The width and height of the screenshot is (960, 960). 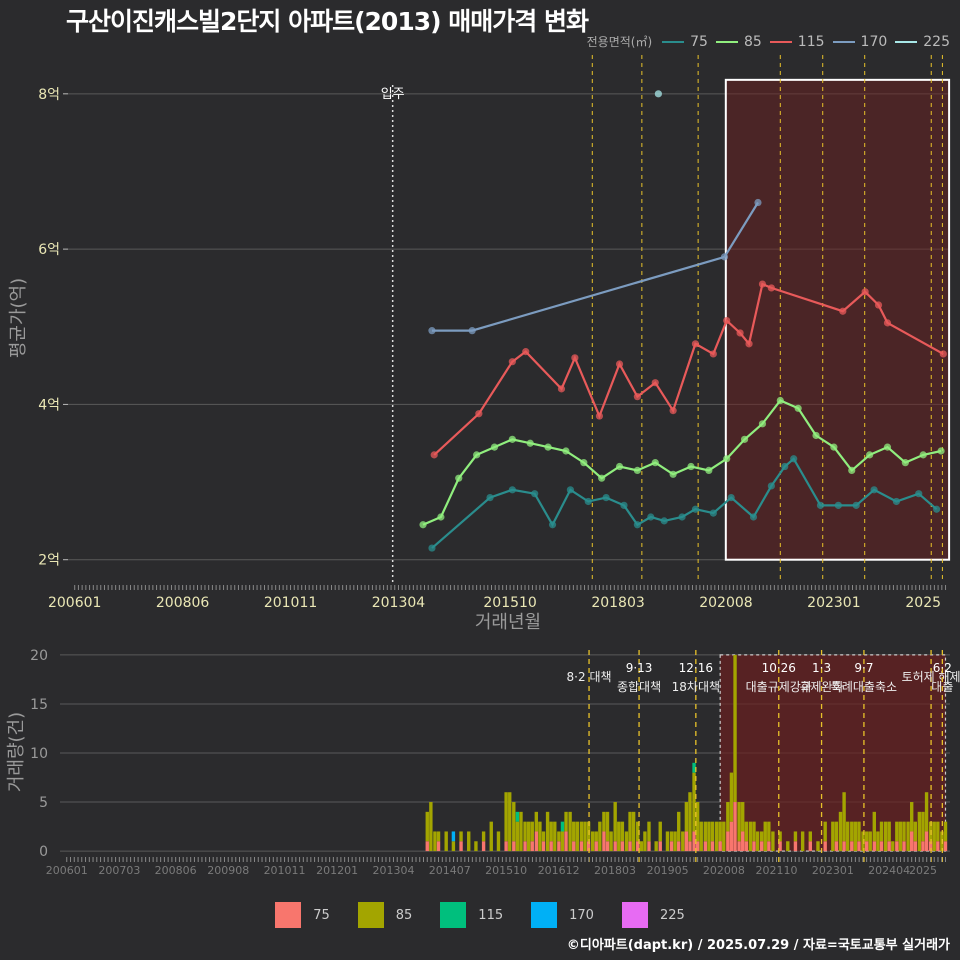 I want to click on legend-label-225: 225, so click(x=936, y=41).